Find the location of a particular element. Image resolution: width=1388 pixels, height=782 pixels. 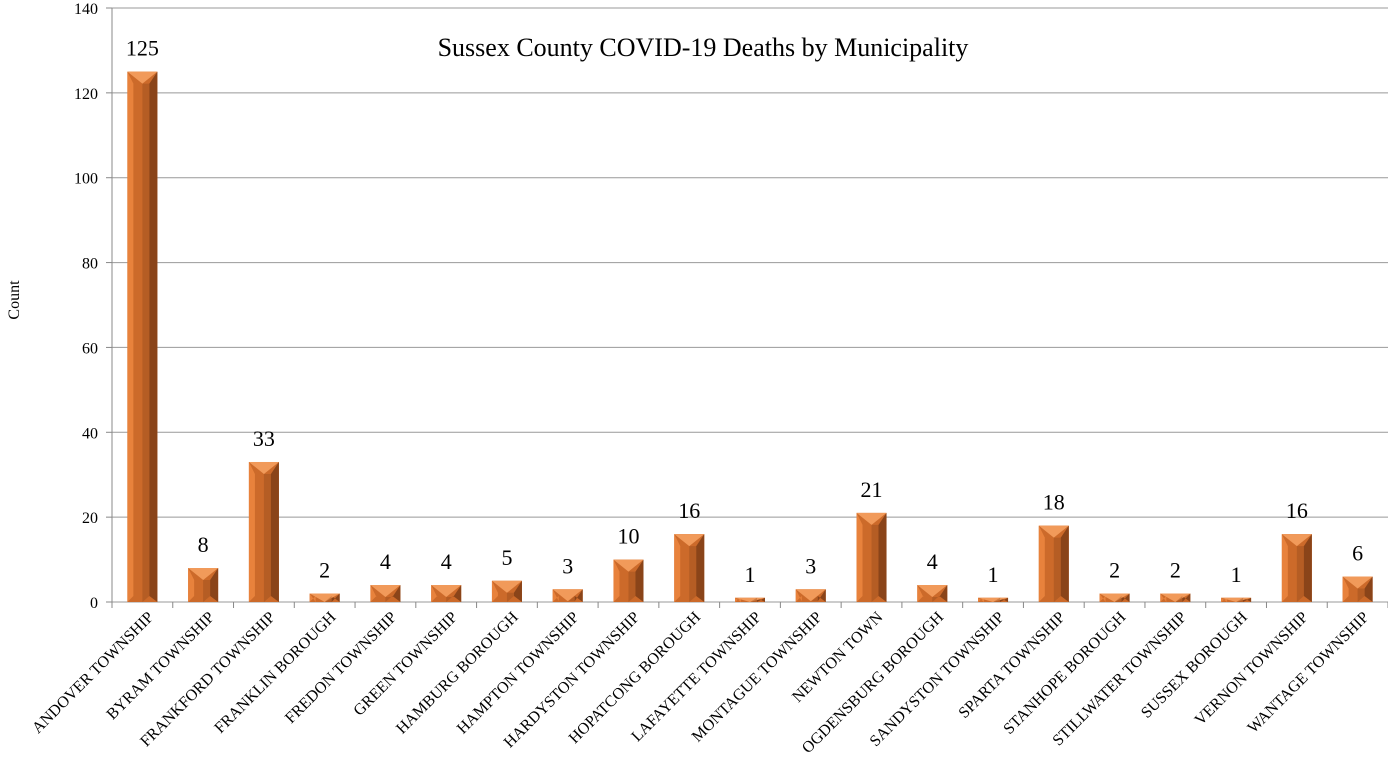

x-tick-label: HAMPTON TOWNSHIP is located at coordinates (518, 673).